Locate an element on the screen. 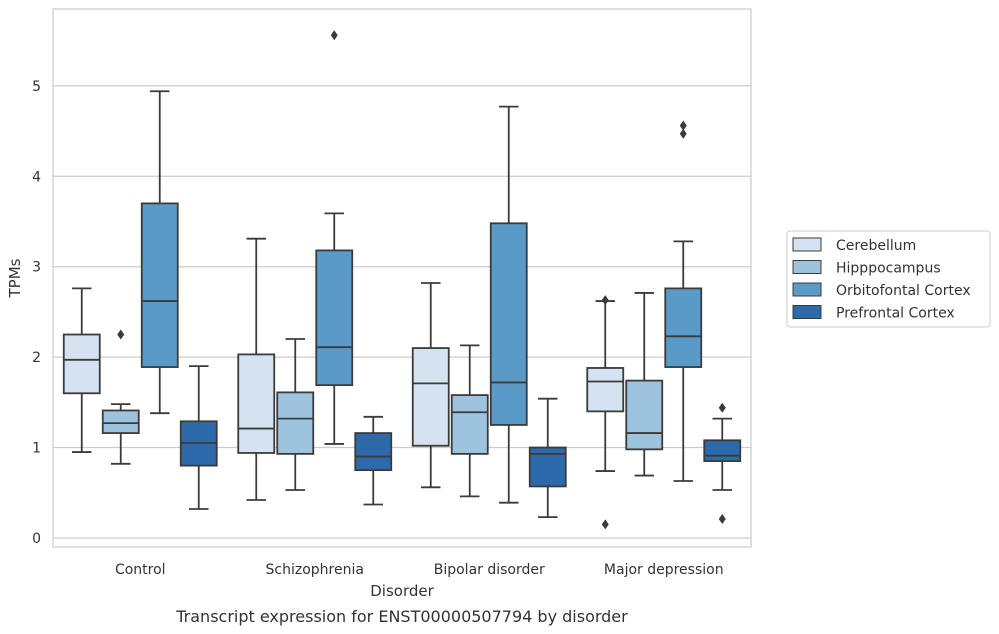 The width and height of the screenshot is (999, 634). legend-label: Prefrontal Cortex is located at coordinates (895, 314).